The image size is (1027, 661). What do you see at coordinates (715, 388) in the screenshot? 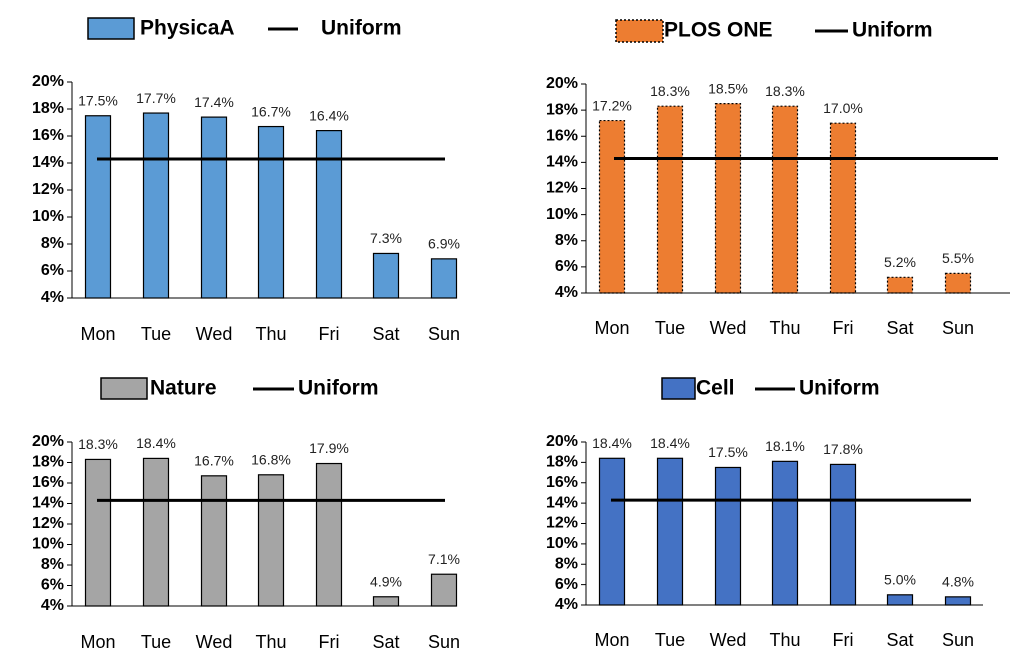
I see `legend-label-cell: Cell` at bounding box center [715, 388].